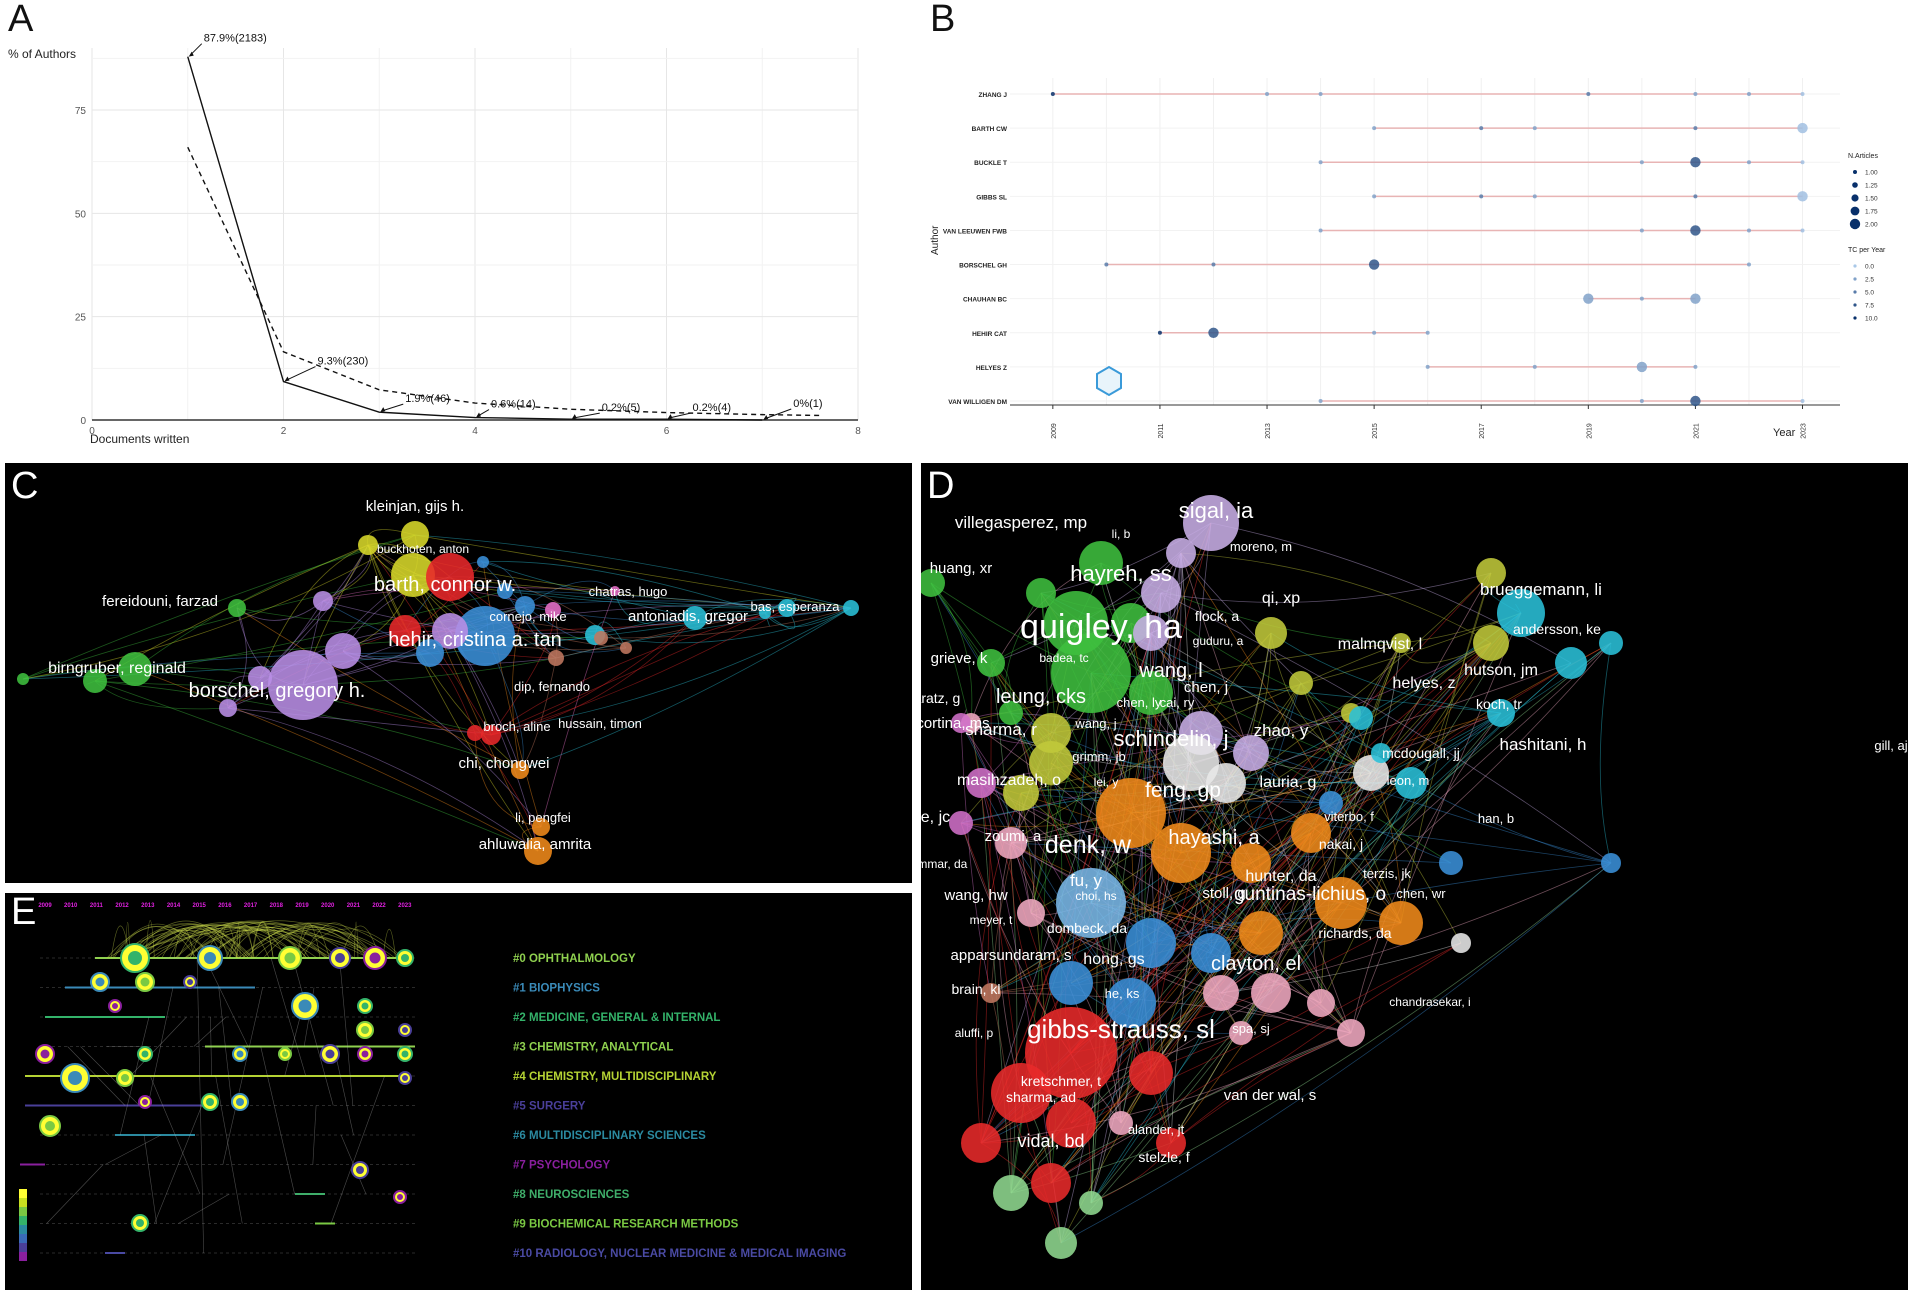 This screenshot has width=1908, height=1295. What do you see at coordinates (616, 1018) in the screenshot?
I see `cluster-label: #2 MEDICINE, GENERAL & INTERNAL` at bounding box center [616, 1018].